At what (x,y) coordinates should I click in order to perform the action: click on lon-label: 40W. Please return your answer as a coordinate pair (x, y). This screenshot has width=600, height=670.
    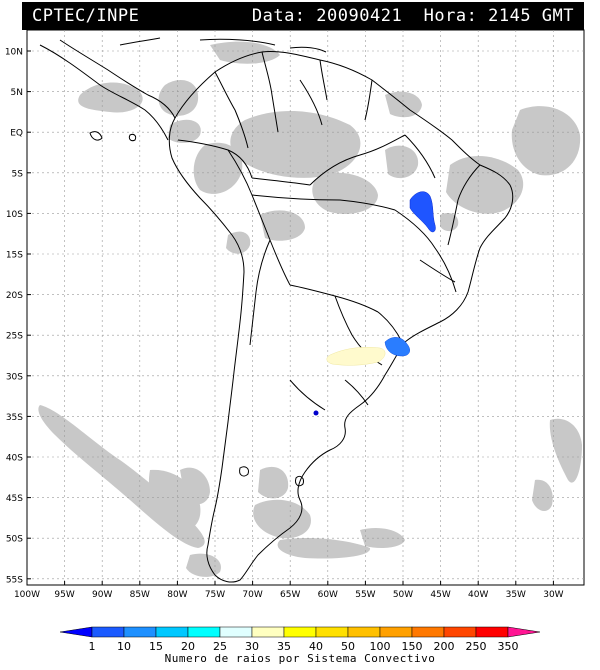
    Looking at the image, I should click on (478, 595).